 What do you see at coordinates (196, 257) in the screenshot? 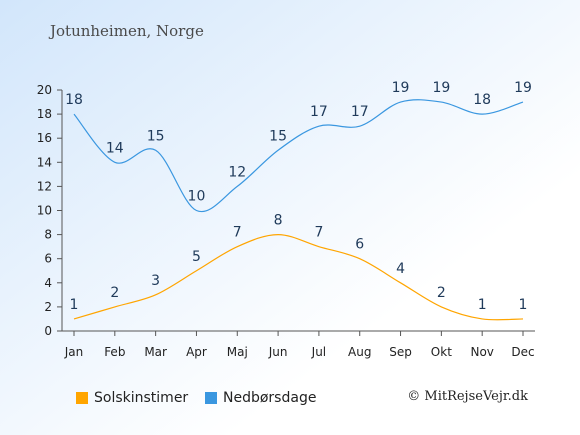
I see `data-label-series-0: 5` at bounding box center [196, 257].